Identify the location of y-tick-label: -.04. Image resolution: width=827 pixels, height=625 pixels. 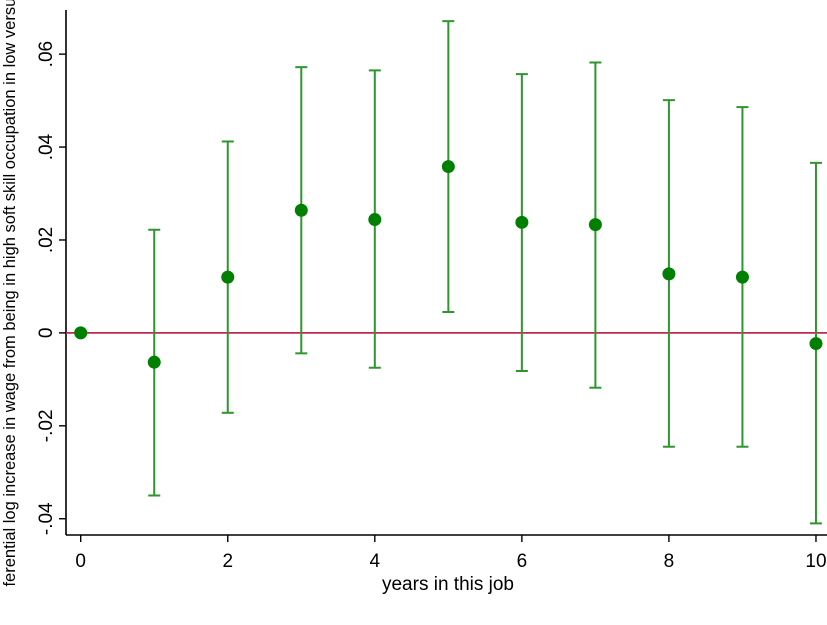
(46, 518).